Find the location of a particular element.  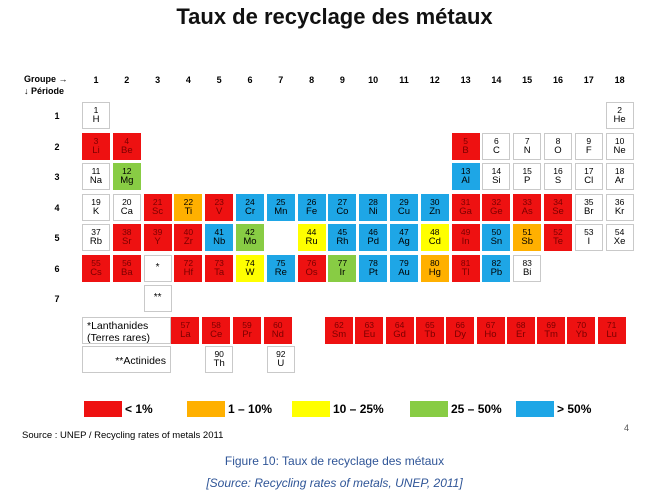

group-header: 9 is located at coordinates (342, 80).